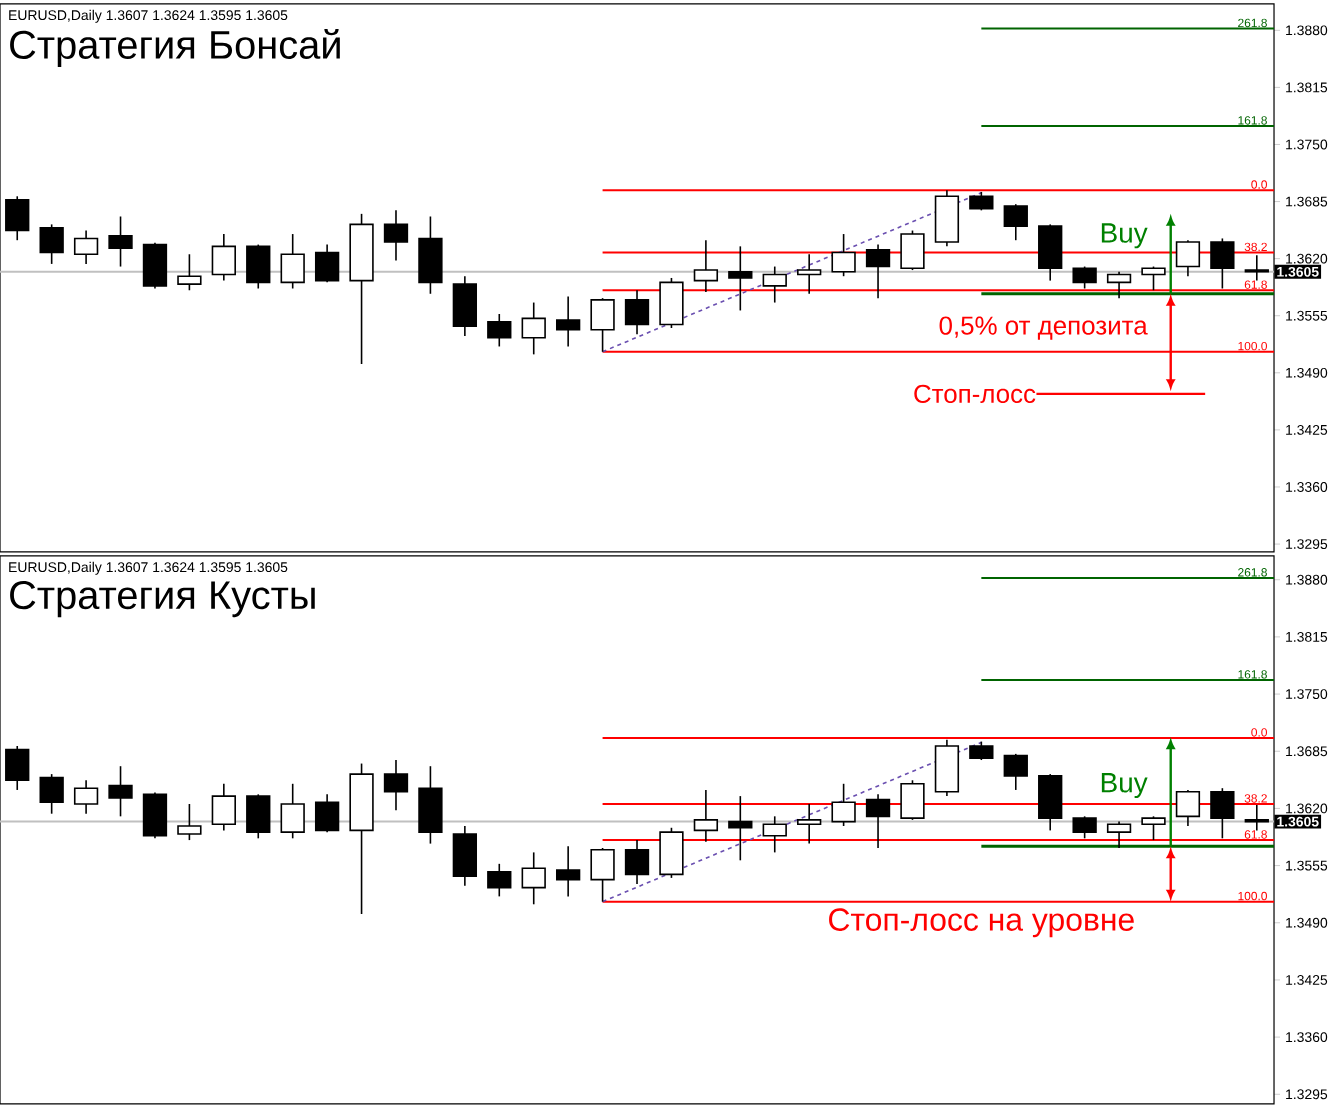 The width and height of the screenshot is (1340, 1106). Describe the element at coordinates (175, 48) in the screenshot. I see `text: Стратегия Бонсай` at that location.